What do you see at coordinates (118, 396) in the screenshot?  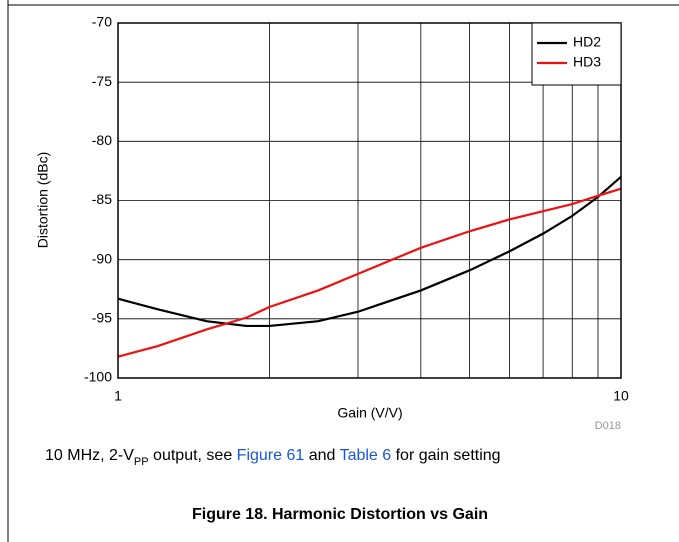 I see `x-tick-label: 1` at bounding box center [118, 396].